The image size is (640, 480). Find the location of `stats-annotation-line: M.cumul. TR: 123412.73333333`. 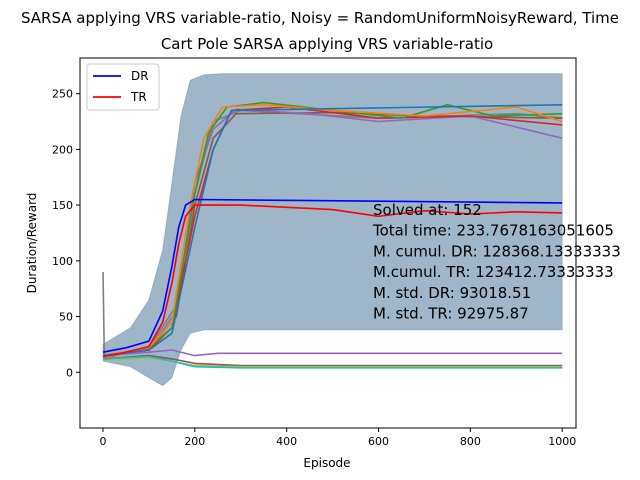

stats-annotation-line: M.cumul. TR: 123412.73333333 is located at coordinates (493, 272).